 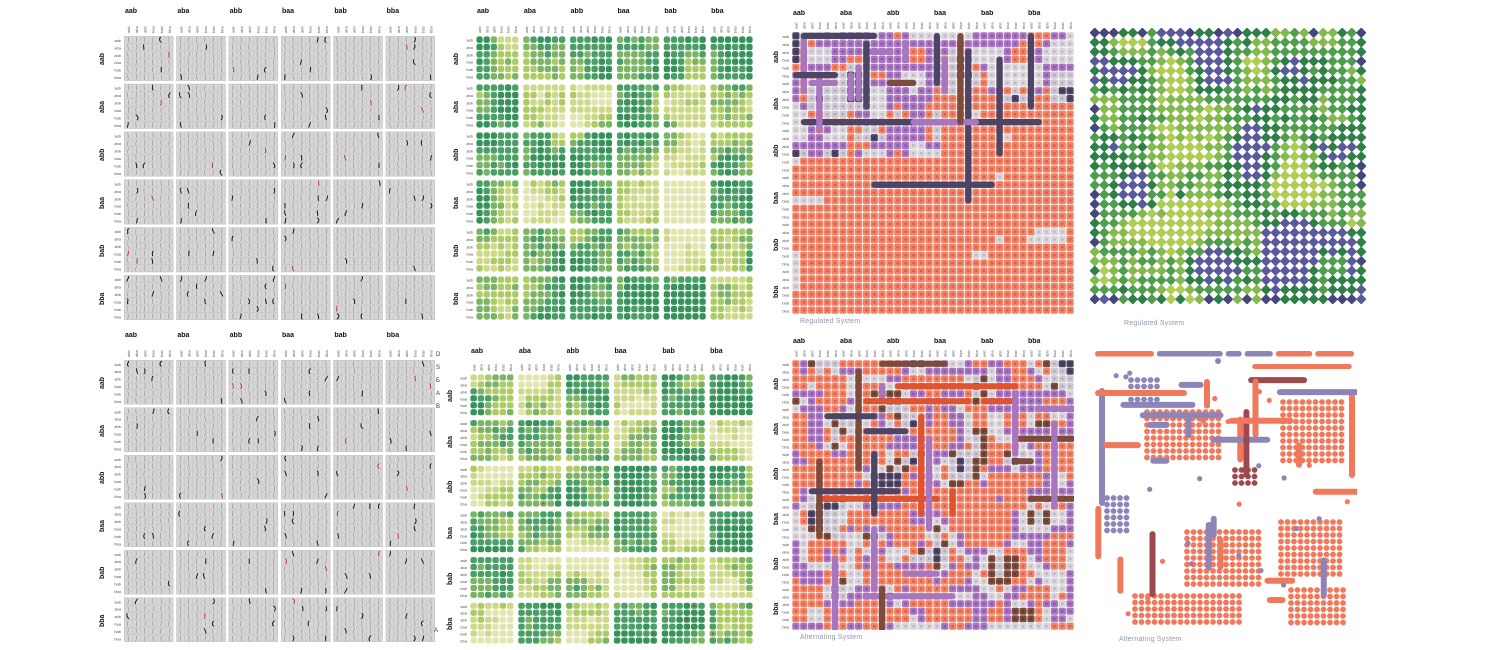 What do you see at coordinates (1228, 166) in the screenshot?
I see `panel-regulated-system-diamonds-matrix` at bounding box center [1228, 166].